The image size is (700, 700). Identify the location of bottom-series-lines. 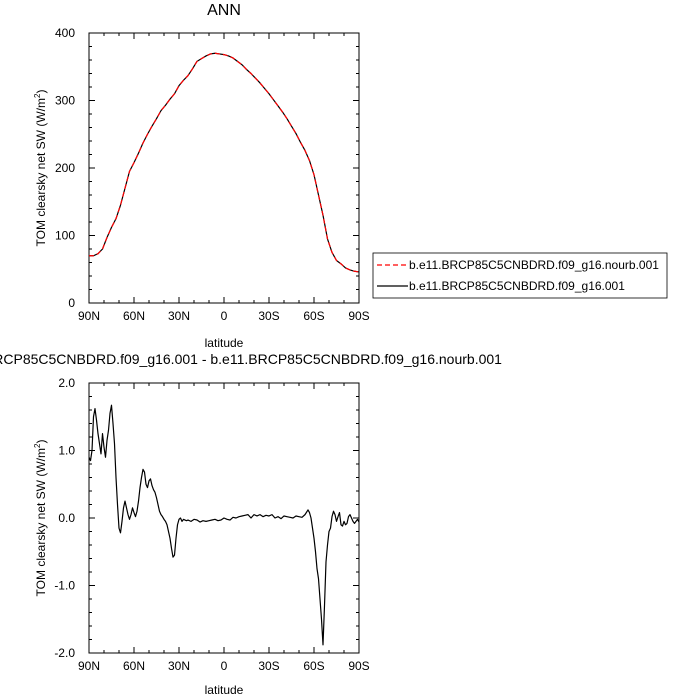
(224, 525).